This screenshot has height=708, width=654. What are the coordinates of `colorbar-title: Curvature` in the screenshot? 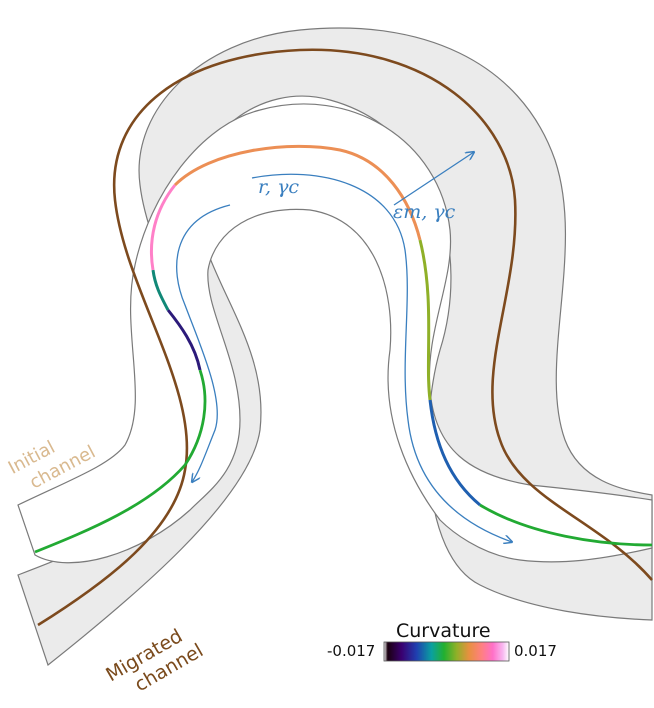 It's located at (443, 631).